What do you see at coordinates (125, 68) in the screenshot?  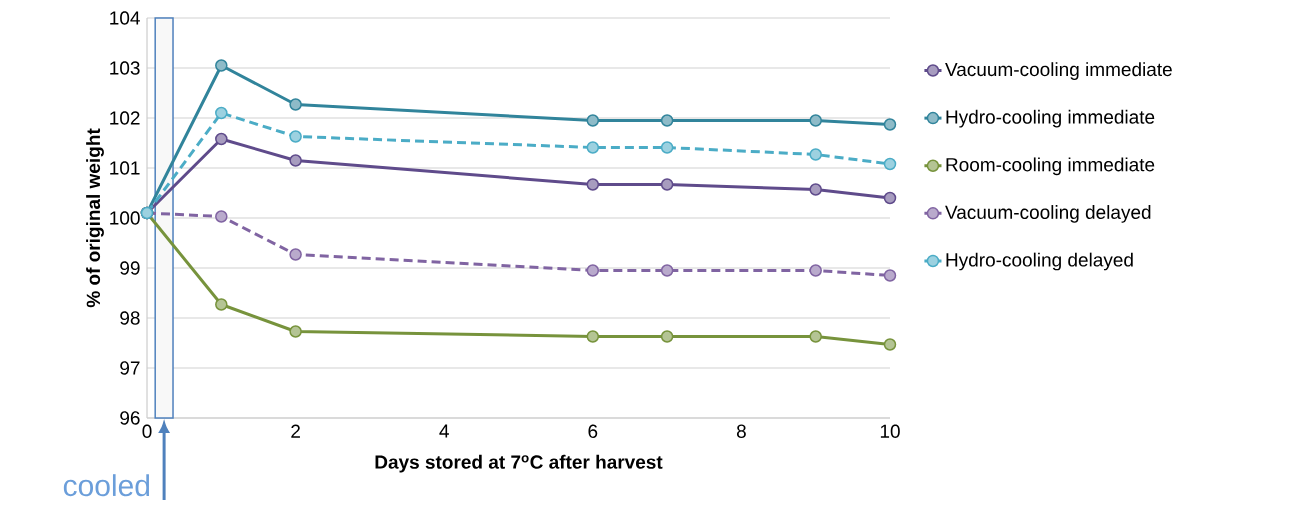 I see `y-tick-label: 103` at bounding box center [125, 68].